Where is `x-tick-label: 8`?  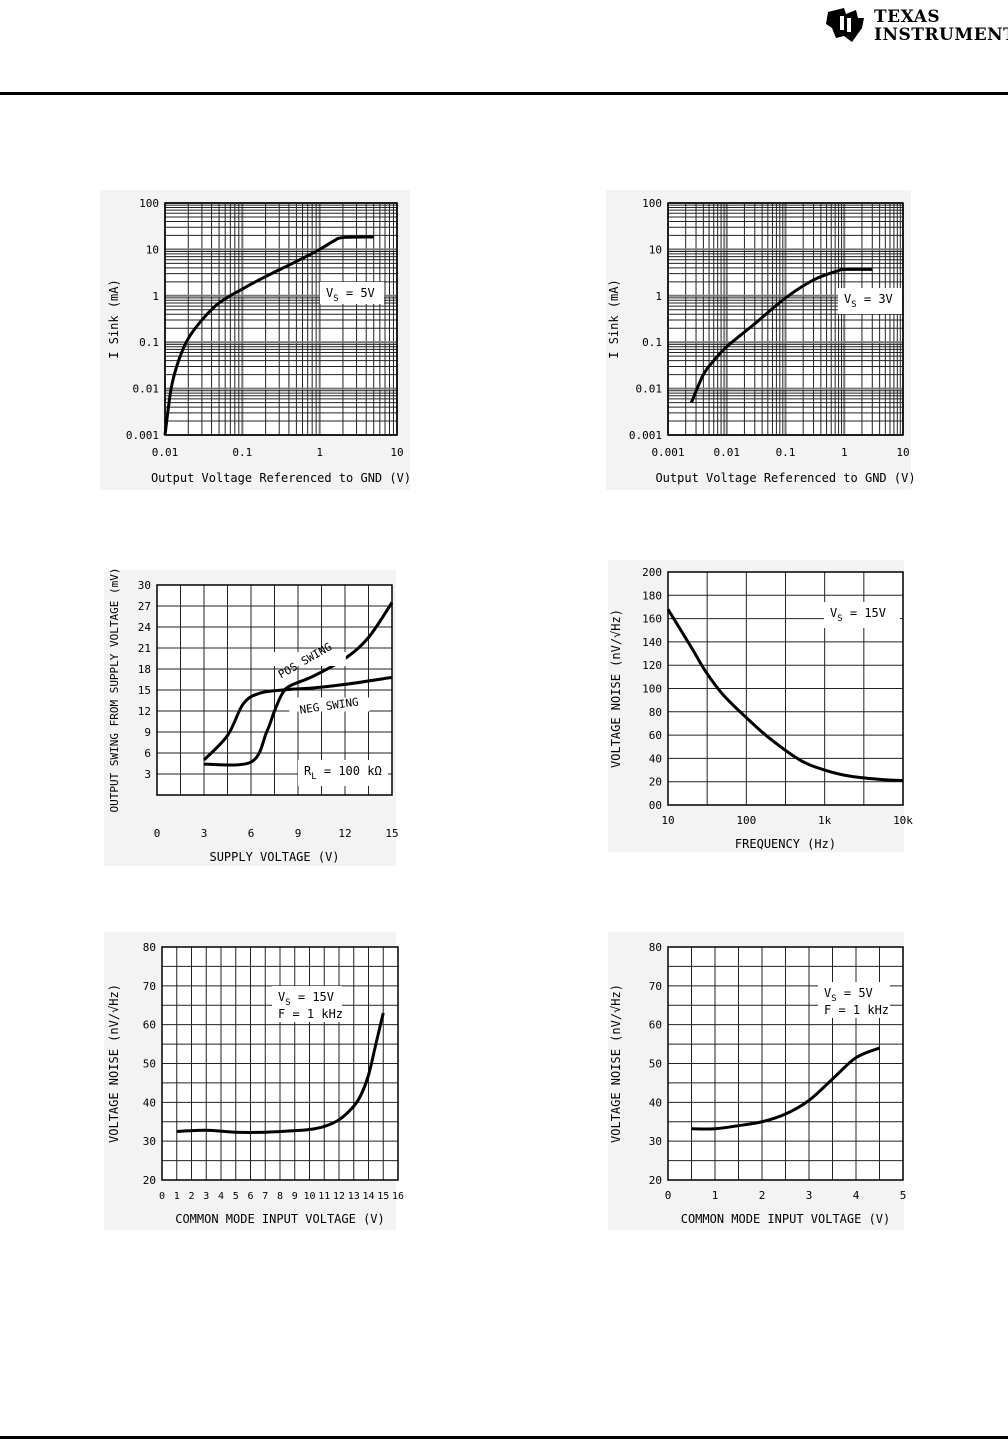 x-tick-label: 8 is located at coordinates (280, 1196).